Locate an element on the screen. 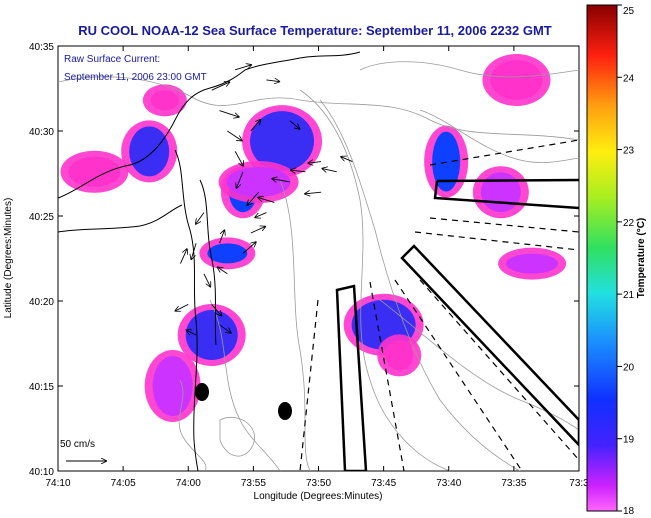  x-tick-label: 73:55 is located at coordinates (253, 483).